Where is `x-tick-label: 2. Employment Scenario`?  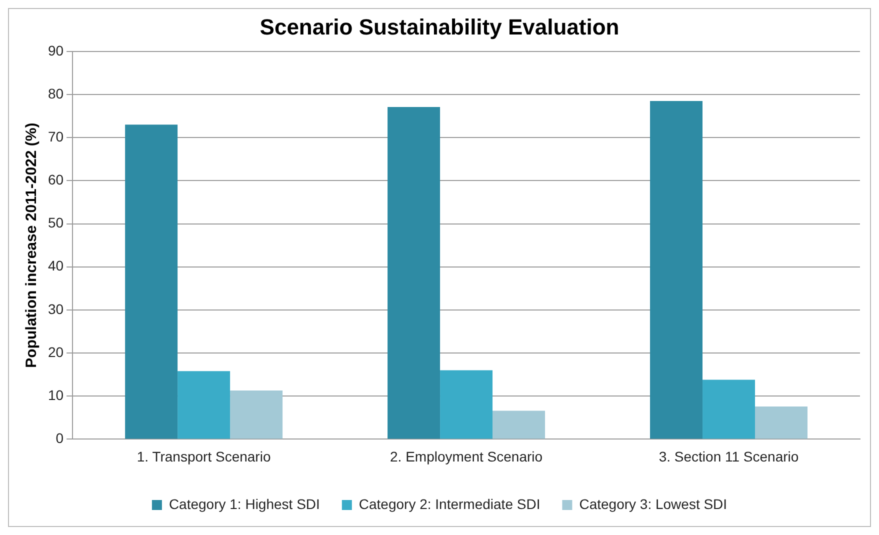
x-tick-label: 2. Employment Scenario is located at coordinates (466, 456).